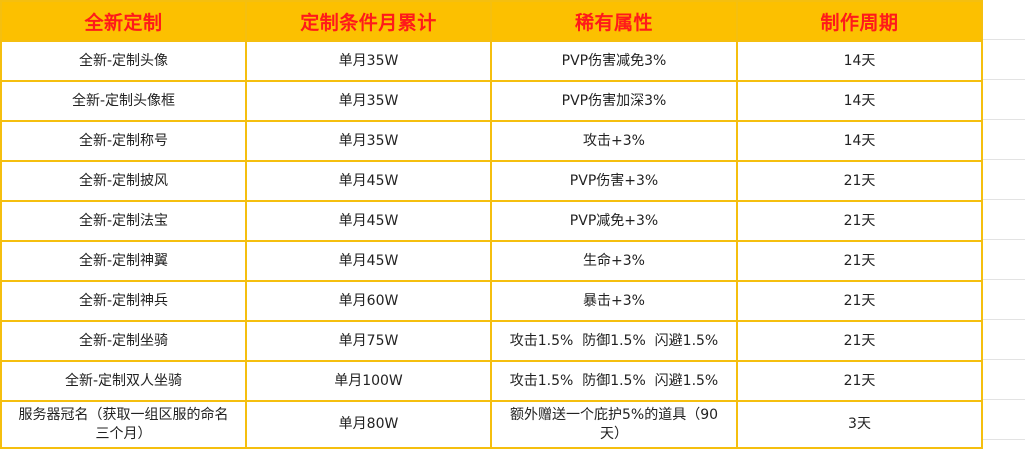  I want to click on table-row: 全新-定制称号 单月35W 攻击+3% 14天, so click(491, 141).